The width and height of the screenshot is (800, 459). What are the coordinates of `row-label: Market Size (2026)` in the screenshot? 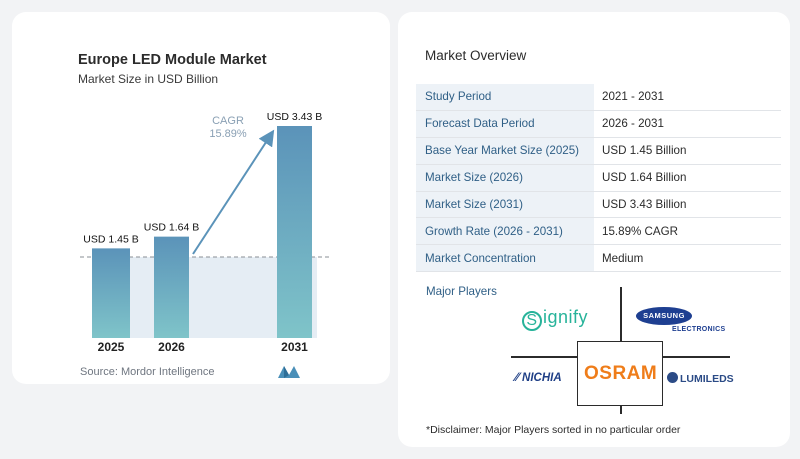 It's located at (505, 177).